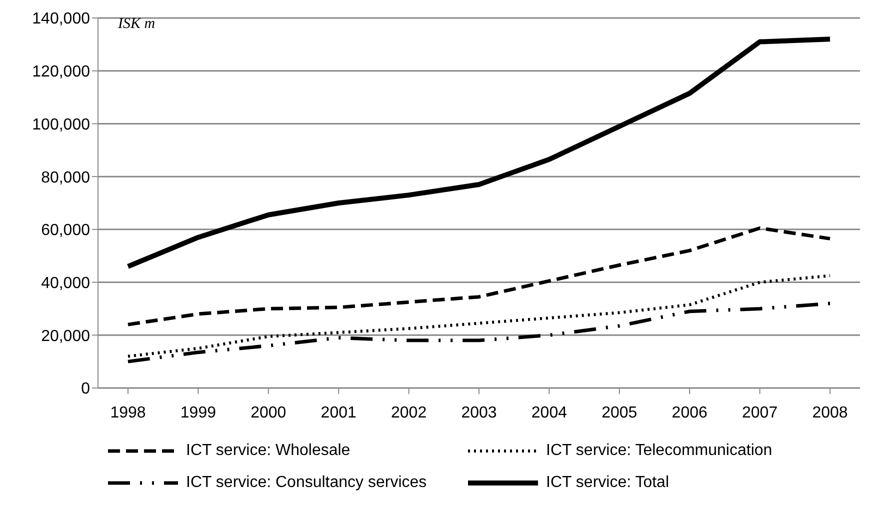 The height and width of the screenshot is (530, 878). Describe the element at coordinates (198, 413) in the screenshot. I see `x-tick-label: 1999` at that location.